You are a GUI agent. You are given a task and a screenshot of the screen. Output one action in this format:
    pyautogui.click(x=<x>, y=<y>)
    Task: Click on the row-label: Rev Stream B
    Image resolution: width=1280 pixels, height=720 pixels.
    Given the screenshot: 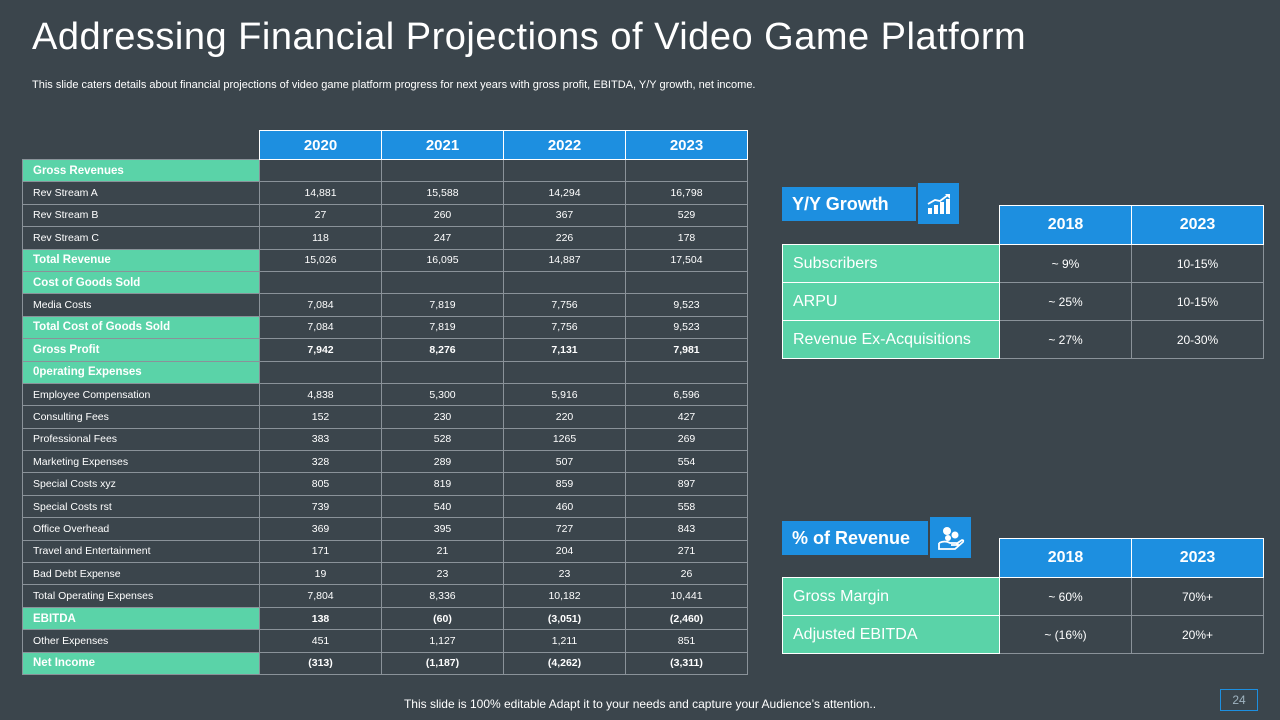 What is the action you would take?
    pyautogui.click(x=141, y=215)
    